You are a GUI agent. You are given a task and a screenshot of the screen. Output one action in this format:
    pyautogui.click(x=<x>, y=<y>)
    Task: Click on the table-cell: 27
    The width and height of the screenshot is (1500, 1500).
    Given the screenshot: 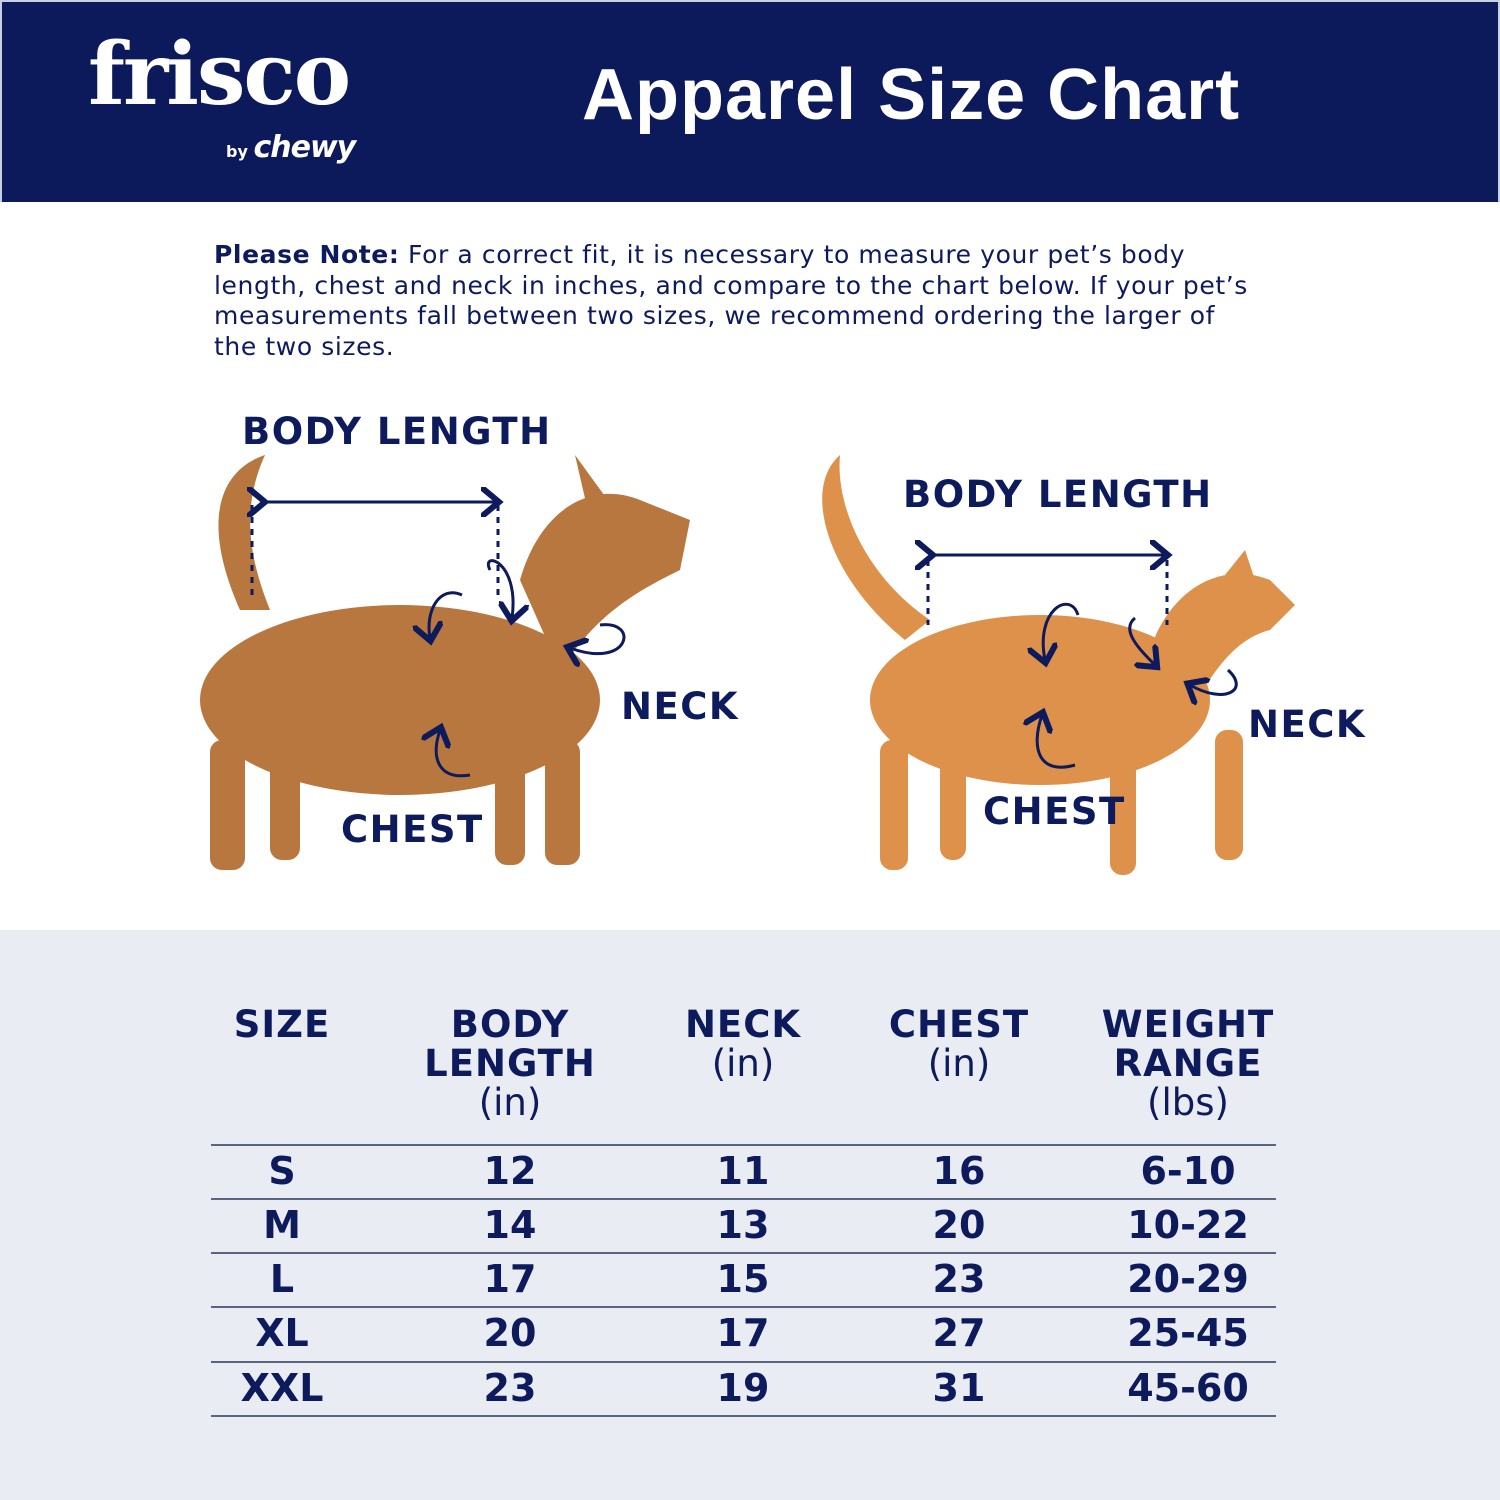 What is the action you would take?
    pyautogui.click(x=959, y=1333)
    